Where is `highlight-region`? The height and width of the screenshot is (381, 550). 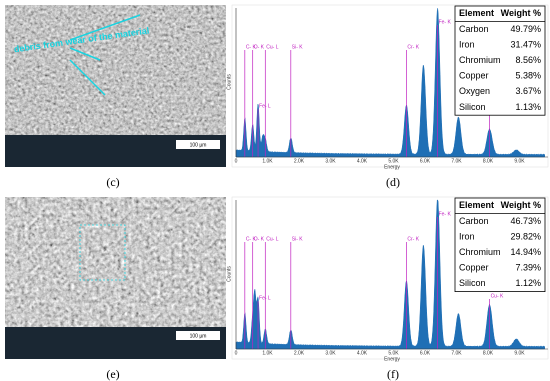 highlight-region is located at coordinates (102, 252).